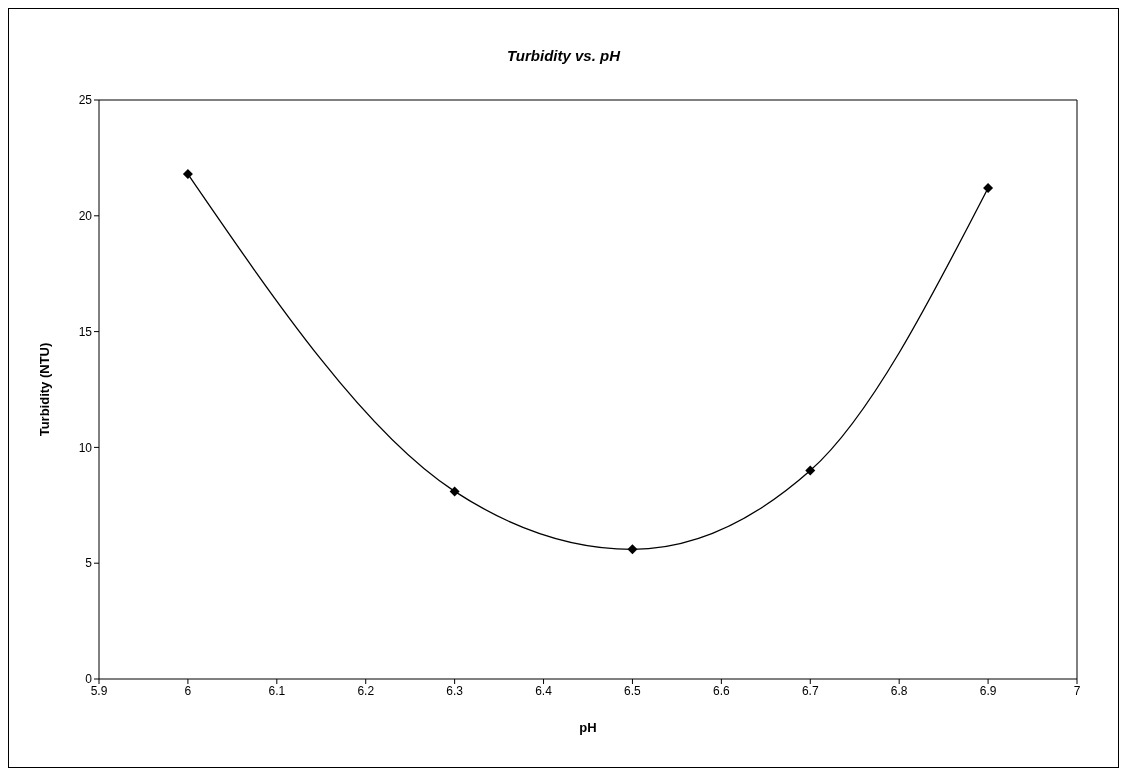 Image resolution: width=1127 pixels, height=776 pixels. Describe the element at coordinates (188, 690) in the screenshot. I see `x-tick-label: 6` at that location.